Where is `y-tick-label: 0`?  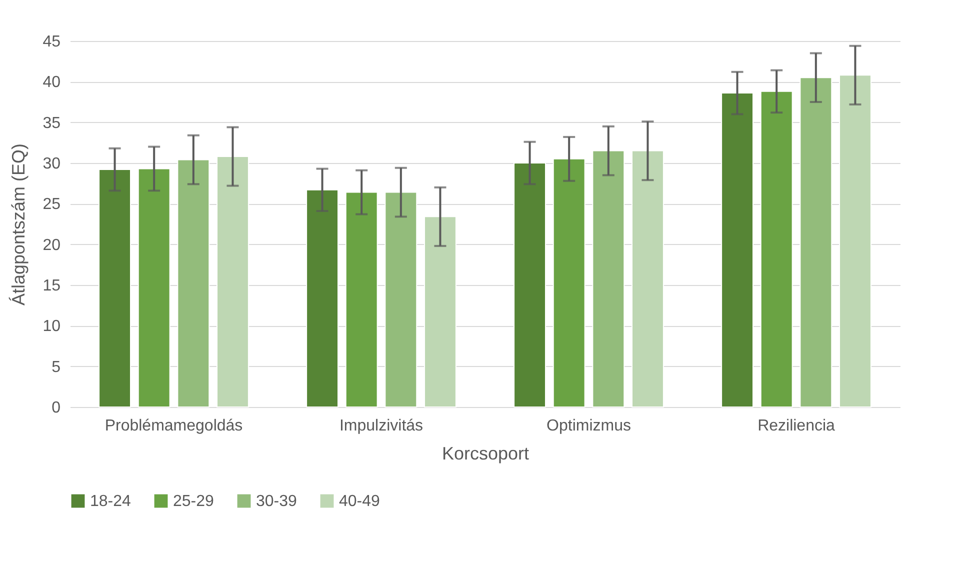 y-tick-label: 0 is located at coordinates (56, 408).